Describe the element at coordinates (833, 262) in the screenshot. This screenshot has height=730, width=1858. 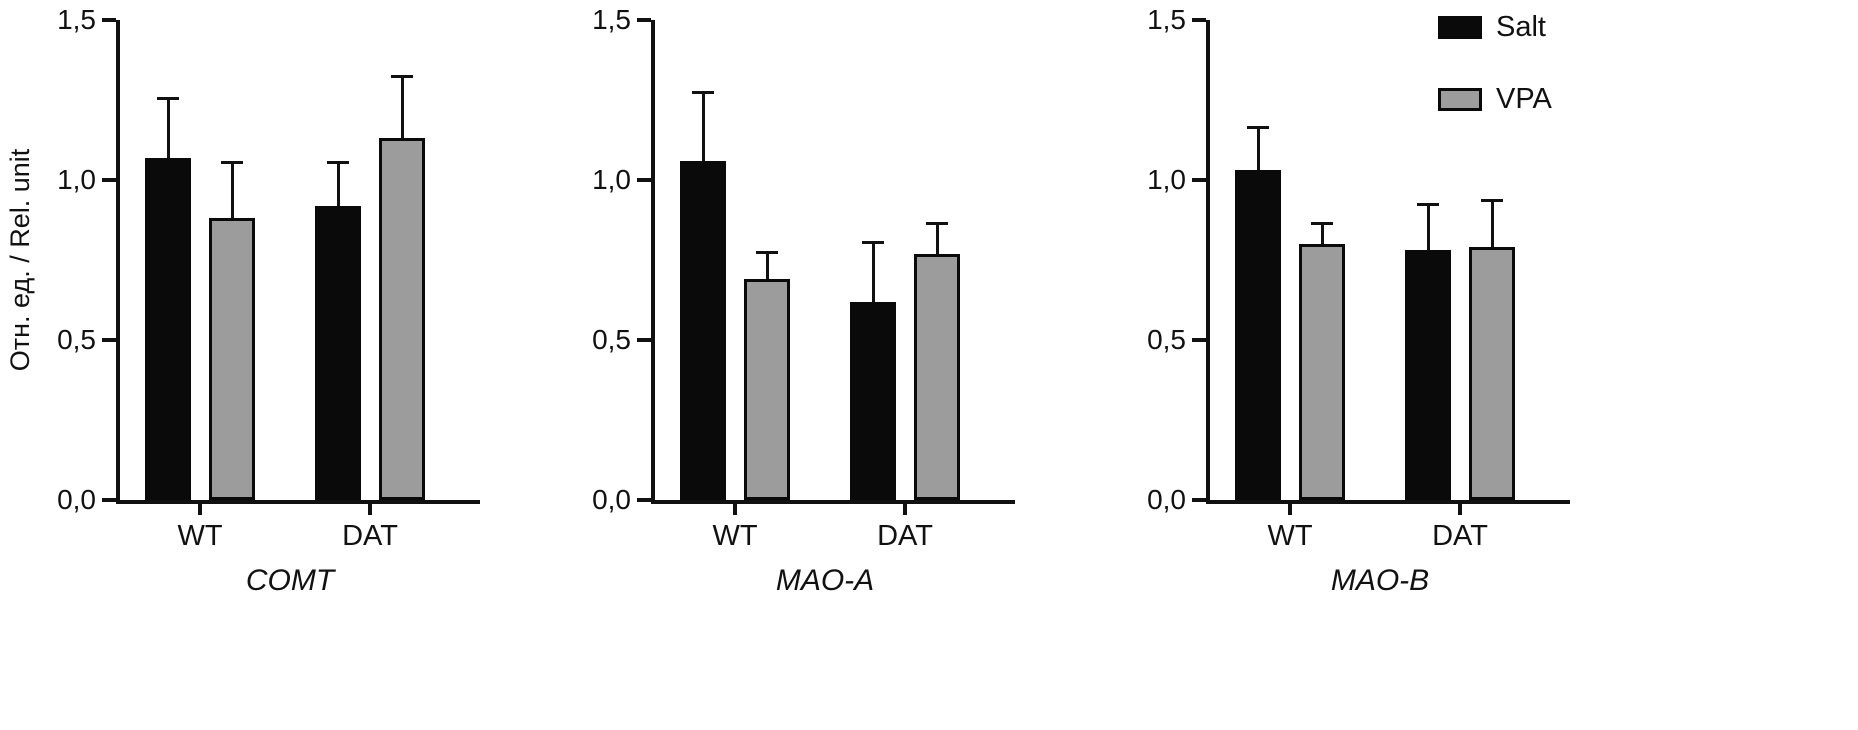
I see `plot-area-mao-a` at that location.